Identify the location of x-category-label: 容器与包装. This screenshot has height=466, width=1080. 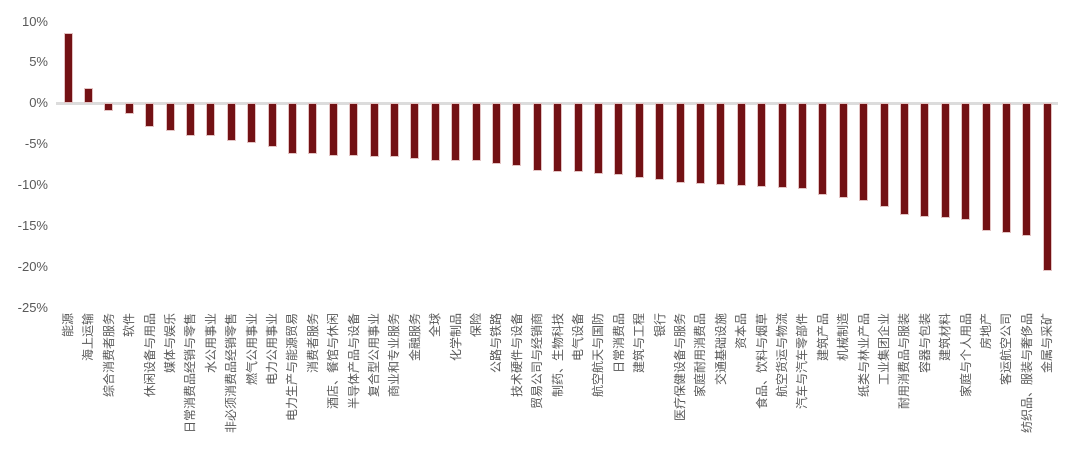
(924, 343).